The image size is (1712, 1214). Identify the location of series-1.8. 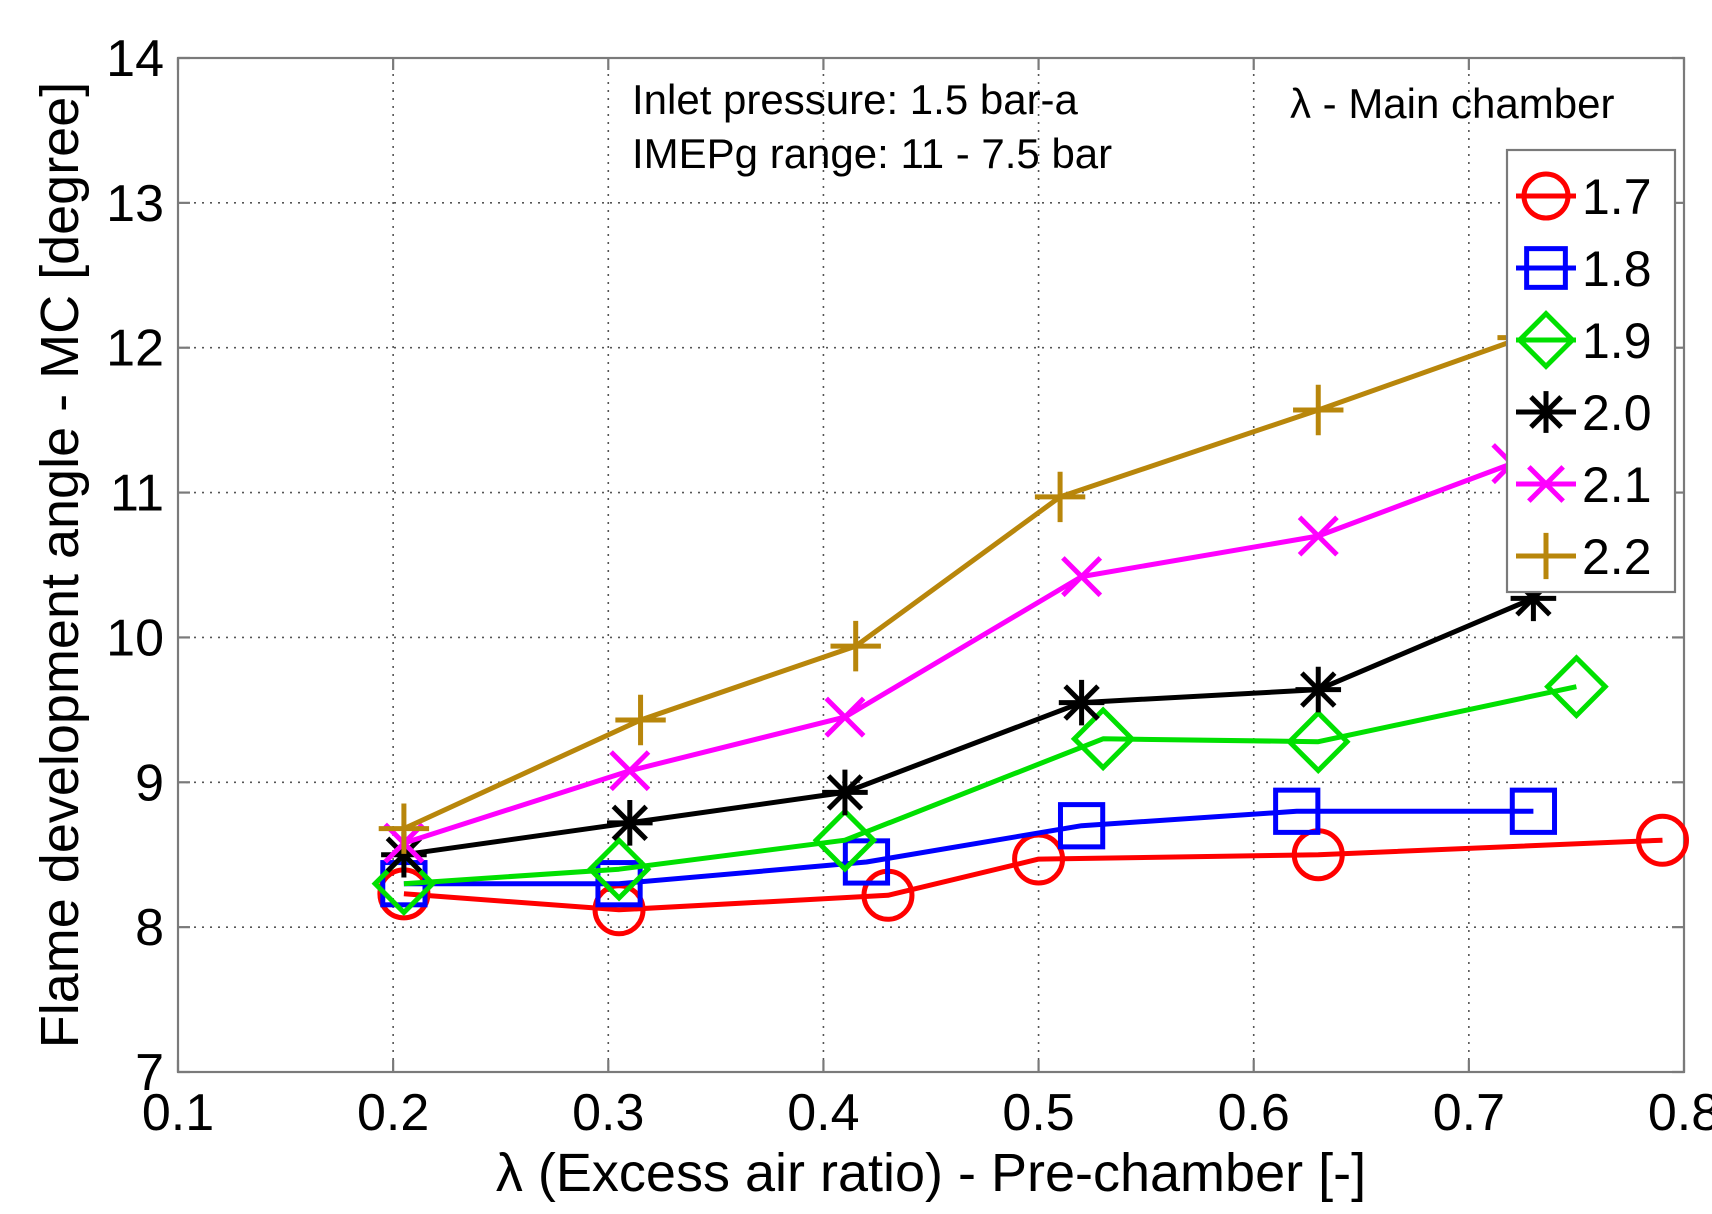
(969, 847).